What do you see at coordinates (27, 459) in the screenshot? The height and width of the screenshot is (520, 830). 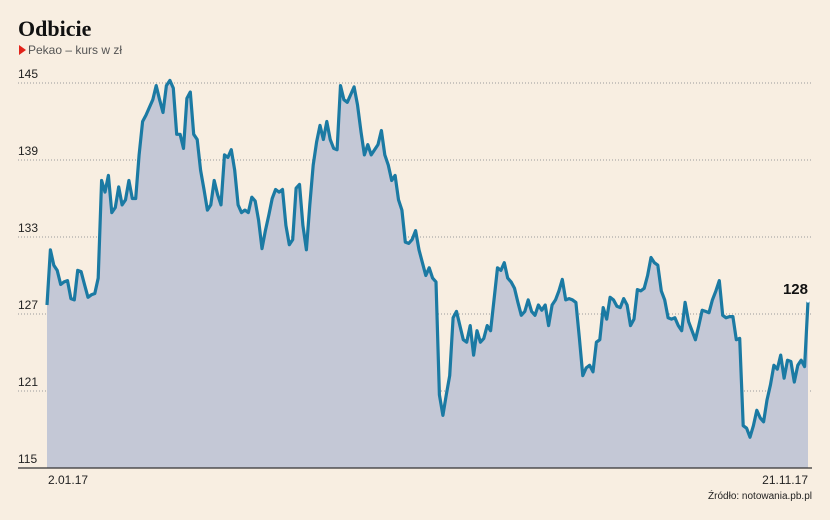 I see `y-tick-label: 115` at bounding box center [27, 459].